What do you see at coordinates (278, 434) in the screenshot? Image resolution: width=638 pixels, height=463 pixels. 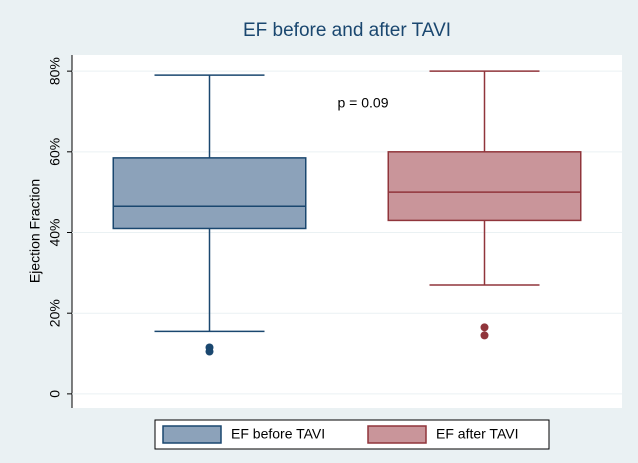 I see `legend-label: EF before TAVI` at bounding box center [278, 434].